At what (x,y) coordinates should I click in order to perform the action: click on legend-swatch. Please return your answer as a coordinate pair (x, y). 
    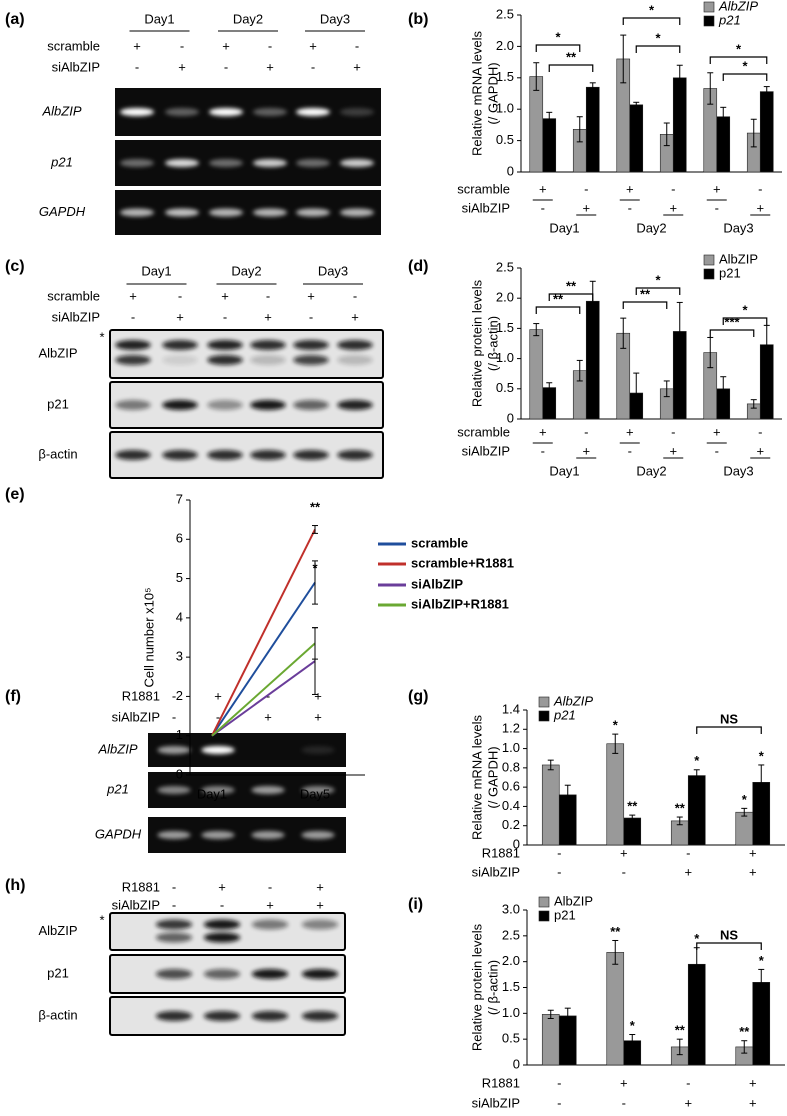
    Looking at the image, I should click on (709, 21).